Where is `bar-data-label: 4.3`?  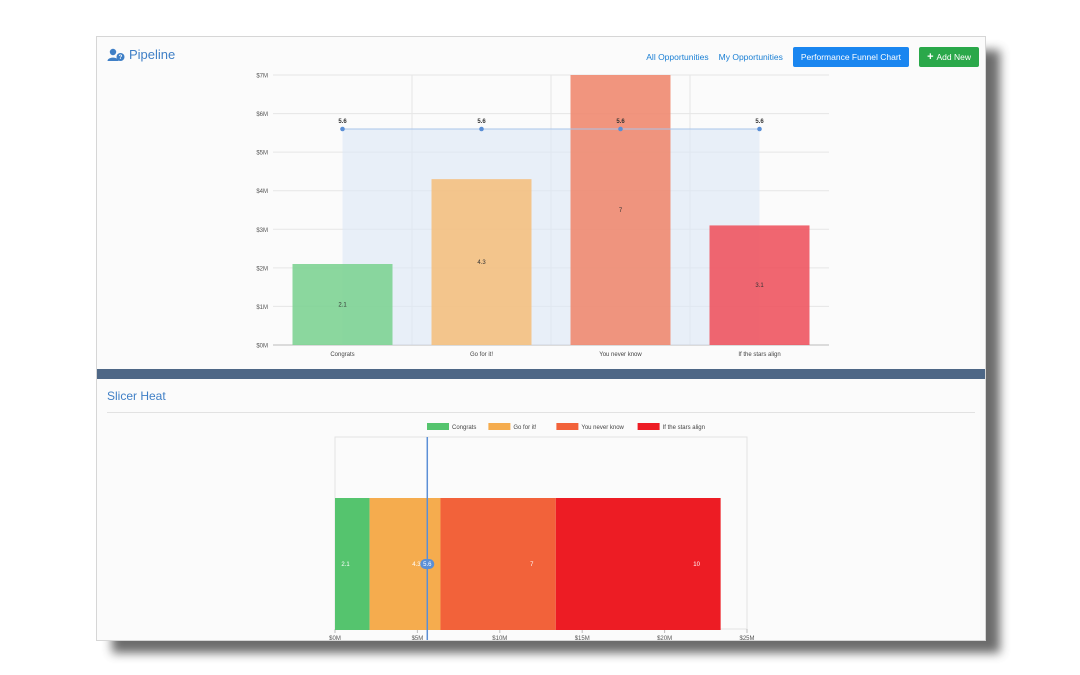 bar-data-label: 4.3 is located at coordinates (481, 263).